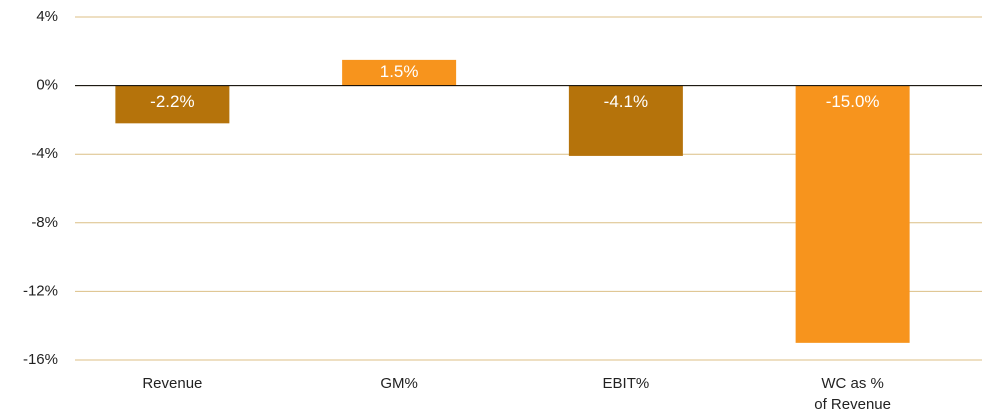 This screenshot has width=982, height=419. I want to click on y-tick-label: -8%, so click(44, 222).